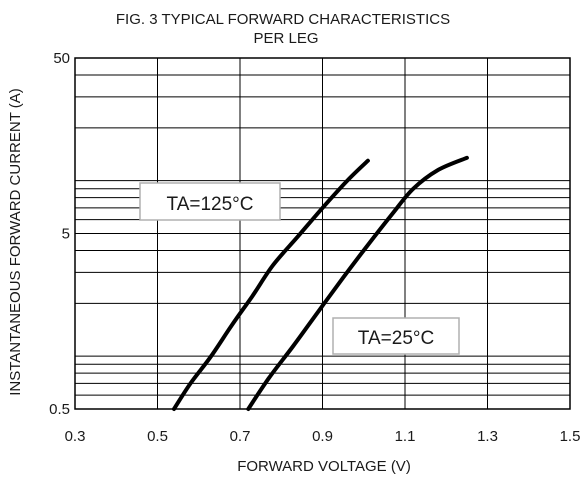 The image size is (587, 481). What do you see at coordinates (15, 242) in the screenshot?
I see `y-axis-label: INSTANTANEOUS FORWARD CURRENT (A)` at bounding box center [15, 242].